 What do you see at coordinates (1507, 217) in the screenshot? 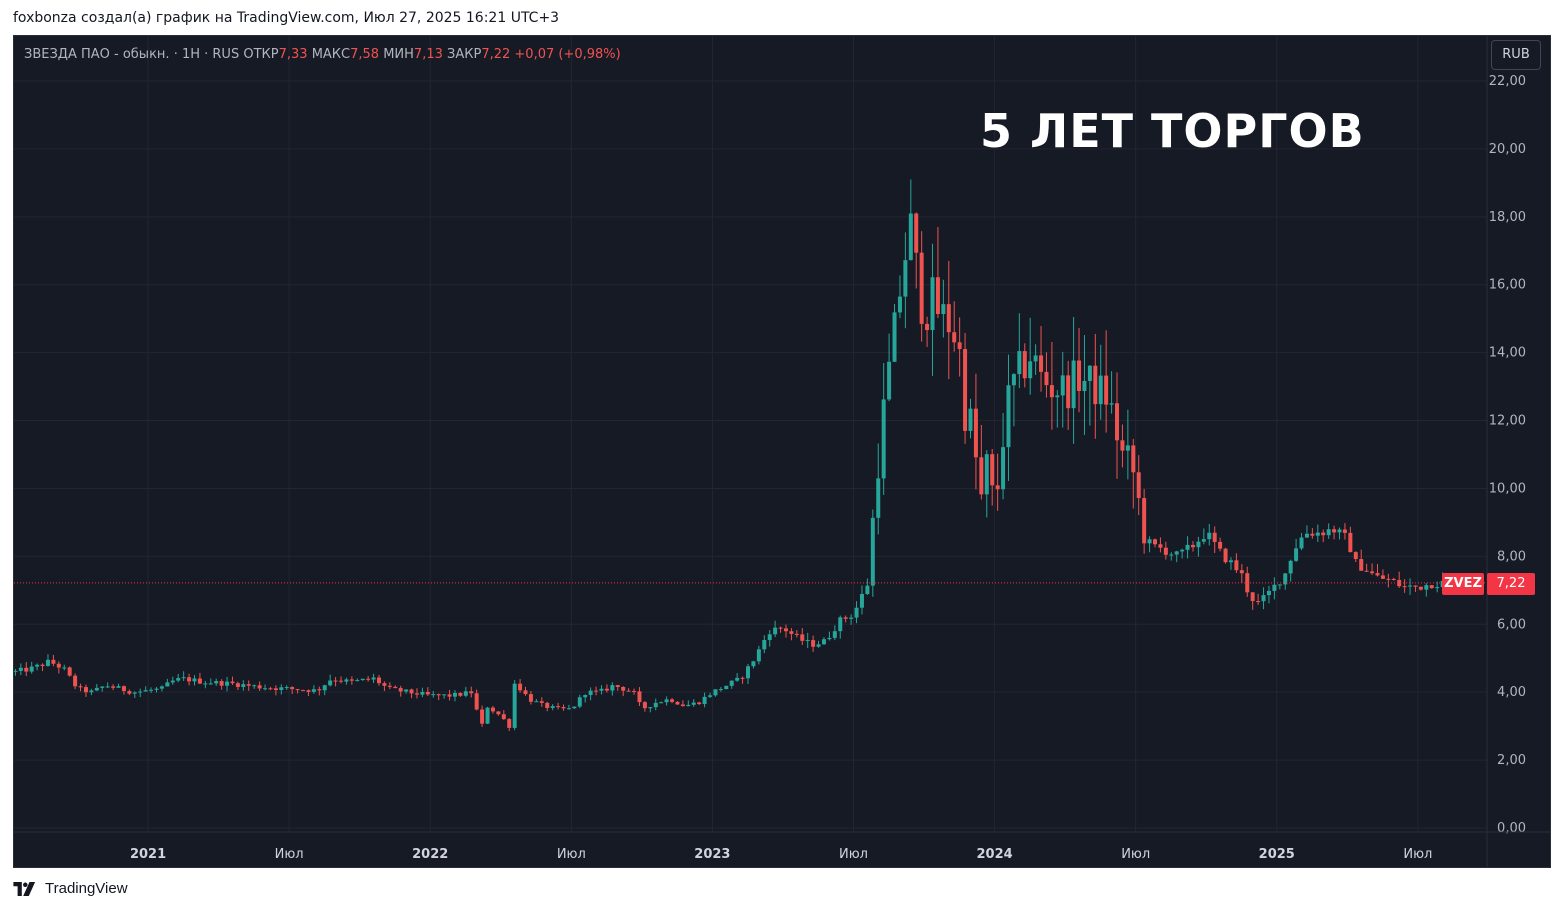
I see `y-tick-label: 18,00` at bounding box center [1507, 217].